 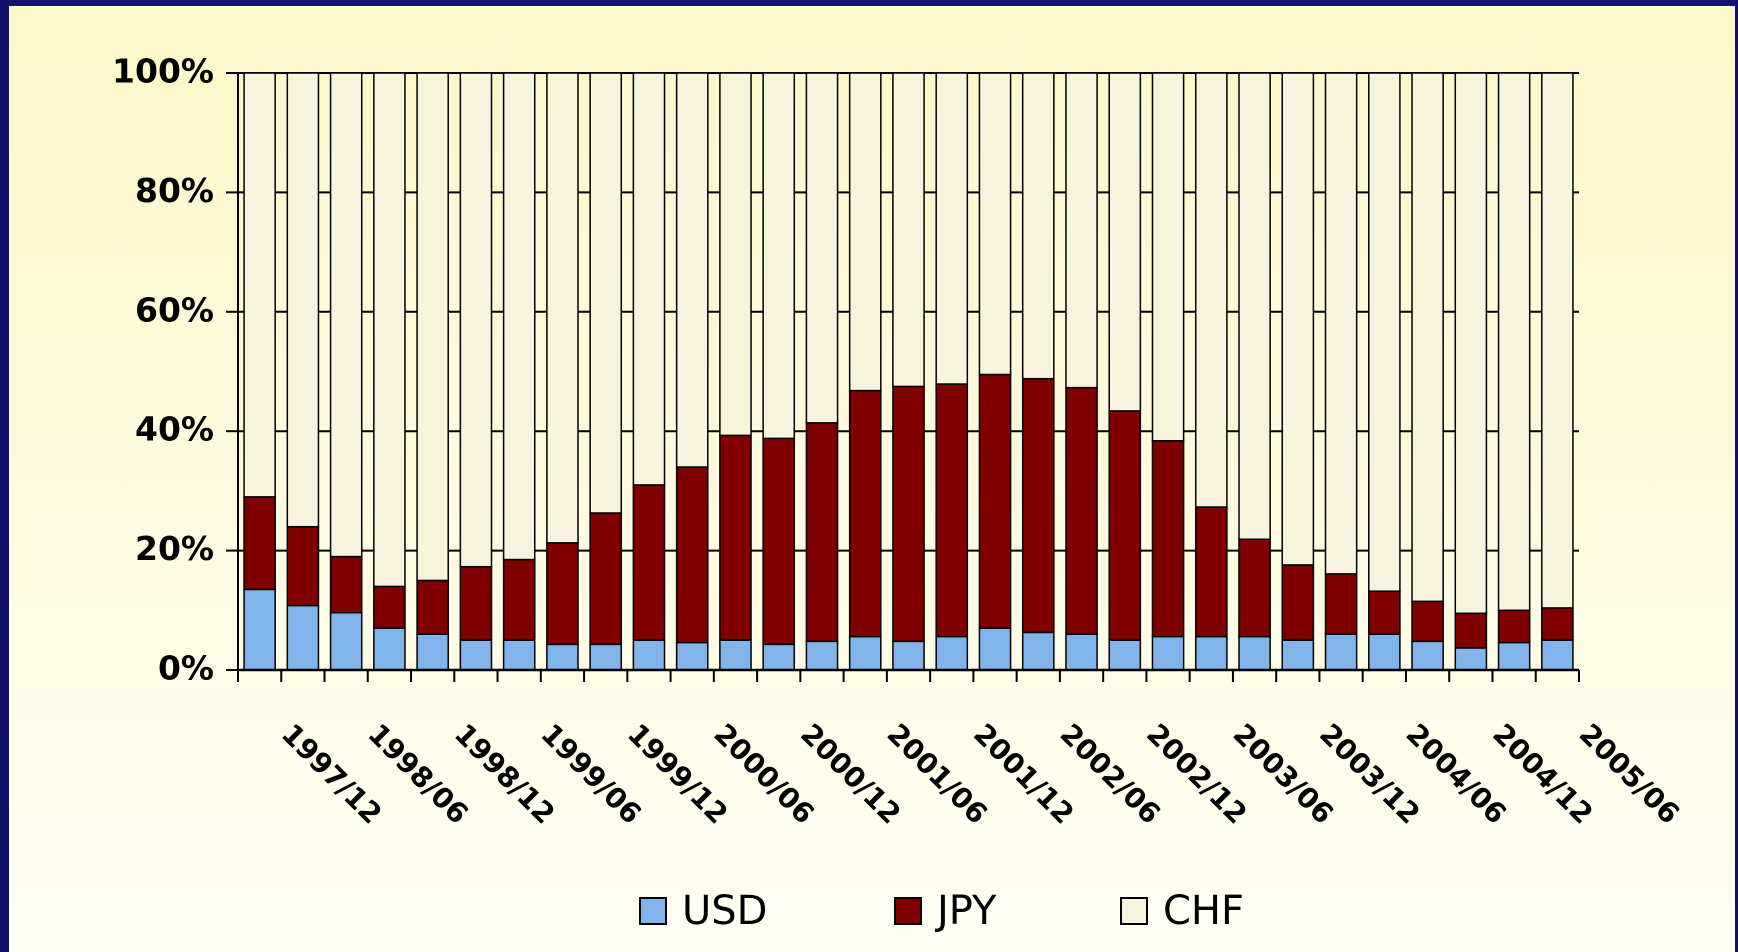 What do you see at coordinates (174, 548) in the screenshot?
I see `y-tick-label: 20%` at bounding box center [174, 548].